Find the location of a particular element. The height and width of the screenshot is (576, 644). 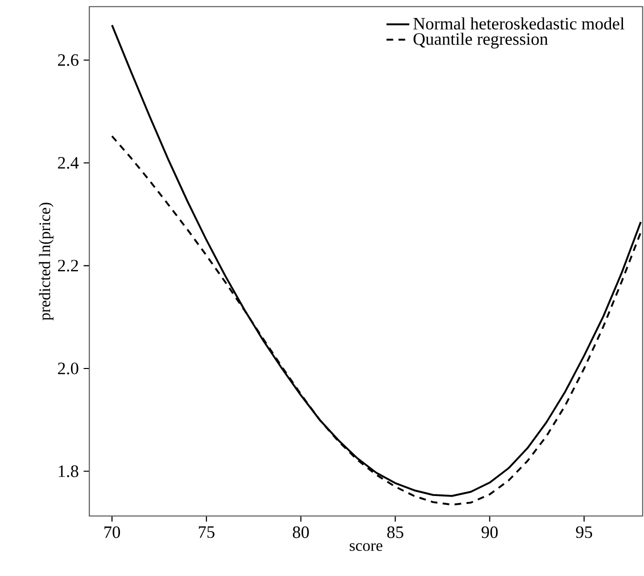

x-tick-label: 70 is located at coordinates (112, 532).